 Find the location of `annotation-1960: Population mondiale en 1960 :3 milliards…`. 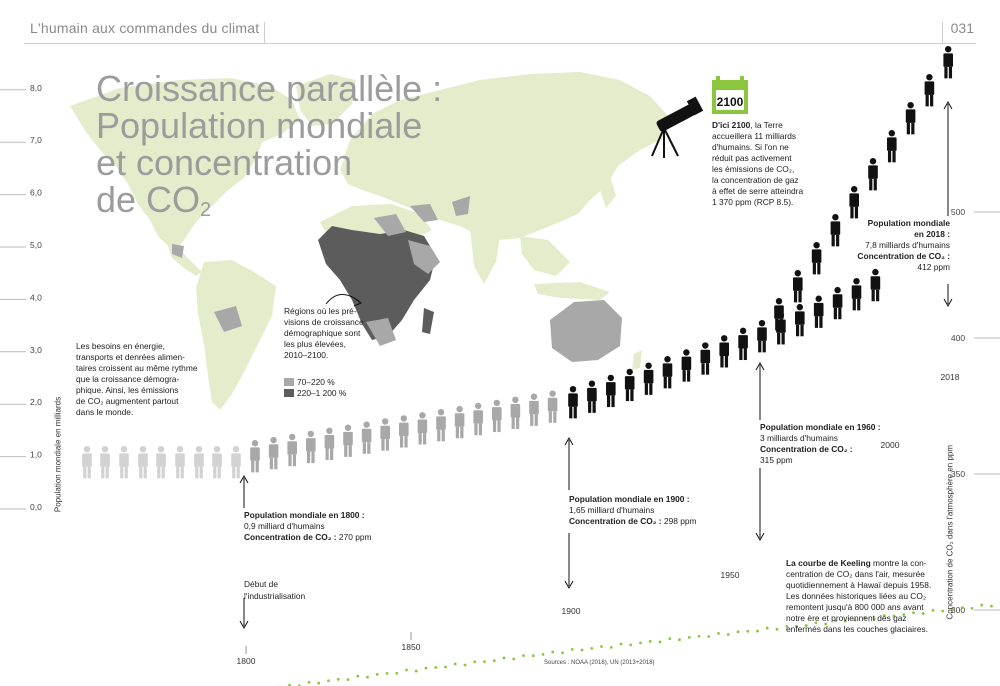

annotation-1960: Population mondiale en 1960 :3 milliards… is located at coordinates (820, 443).